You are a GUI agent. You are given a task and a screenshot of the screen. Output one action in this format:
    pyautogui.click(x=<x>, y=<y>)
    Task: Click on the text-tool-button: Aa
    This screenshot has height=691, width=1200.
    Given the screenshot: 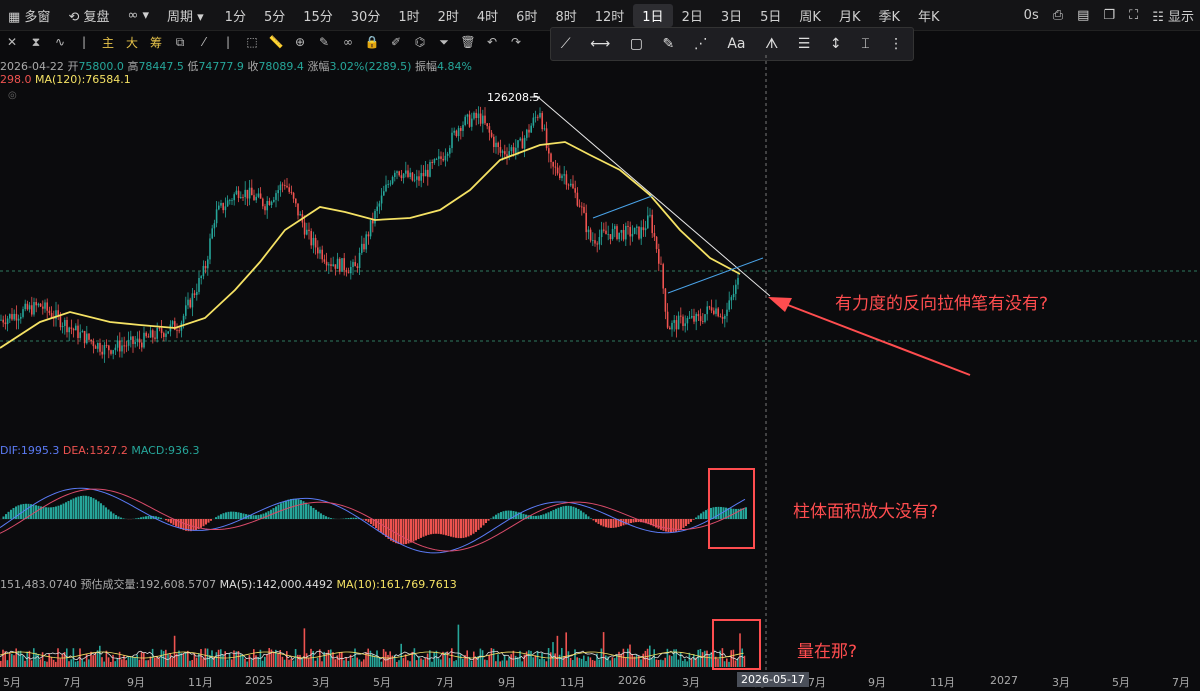 What is the action you would take?
    pyautogui.click(x=736, y=44)
    